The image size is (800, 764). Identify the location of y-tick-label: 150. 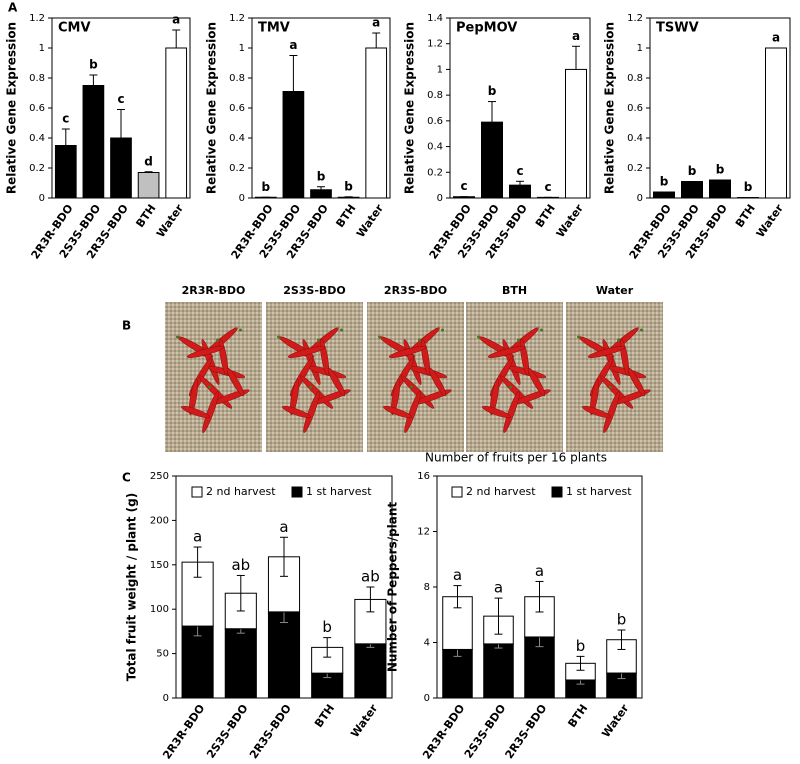
(159, 565).